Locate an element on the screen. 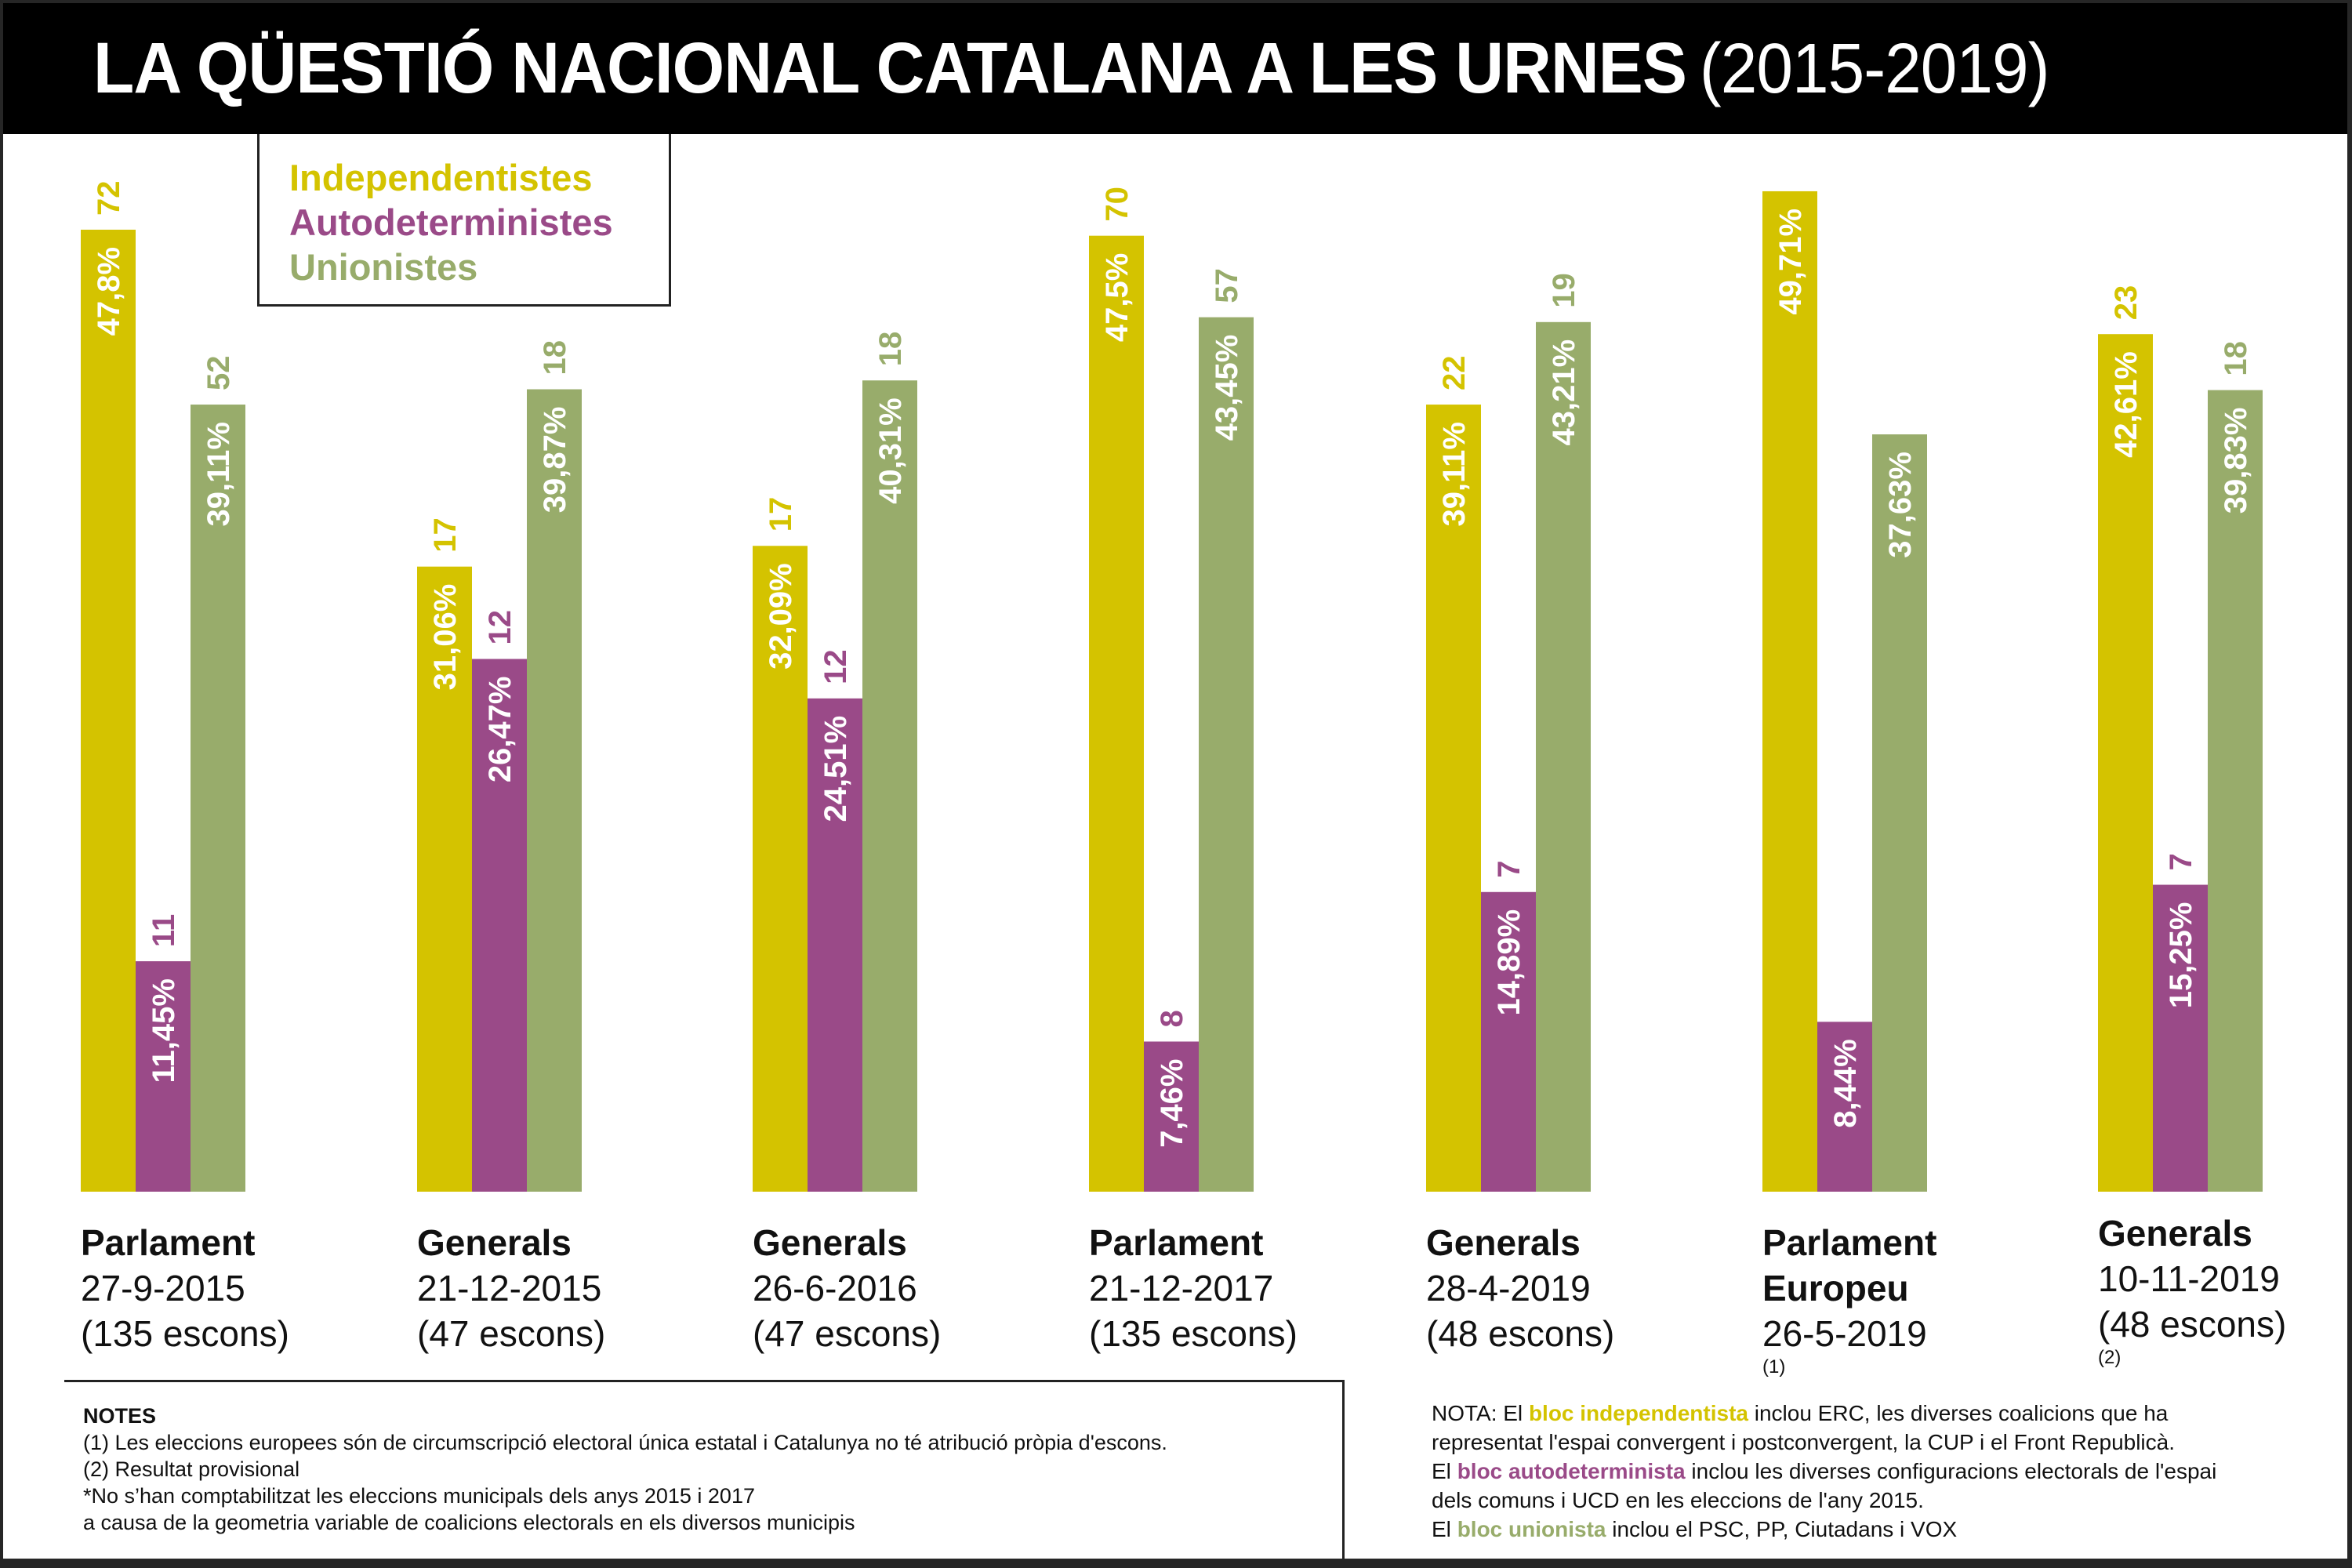  seats-label-independentistes-1: 17 is located at coordinates (445, 535).